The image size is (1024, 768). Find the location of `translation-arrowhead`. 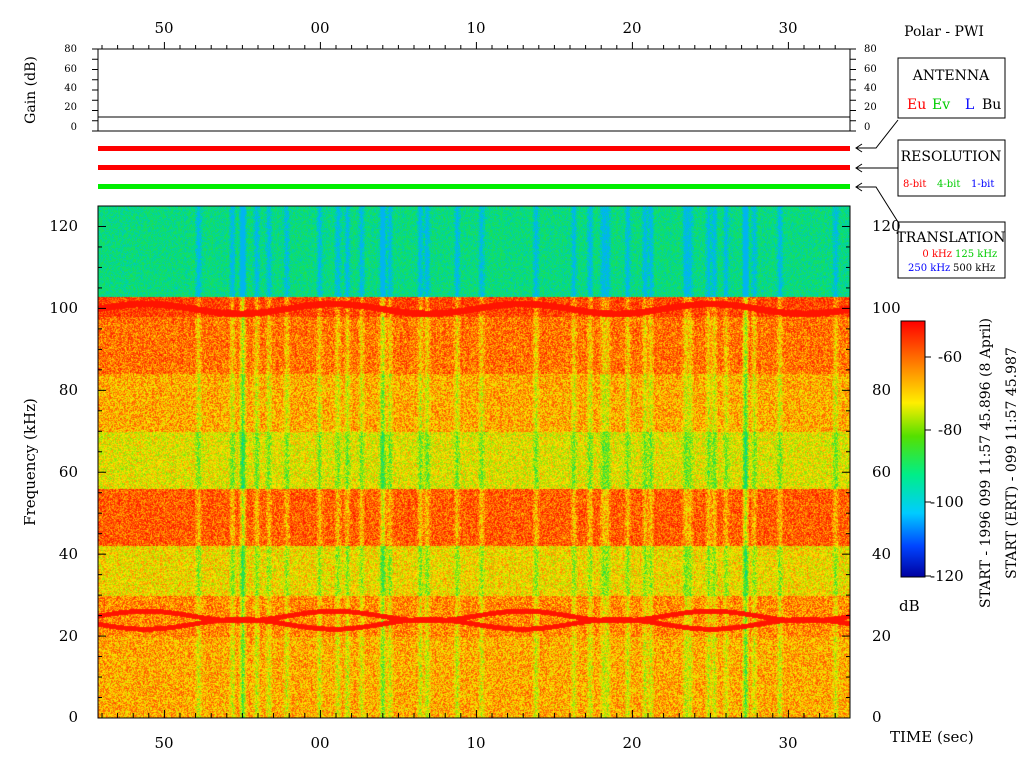

translation-arrowhead is located at coordinates (859, 187).